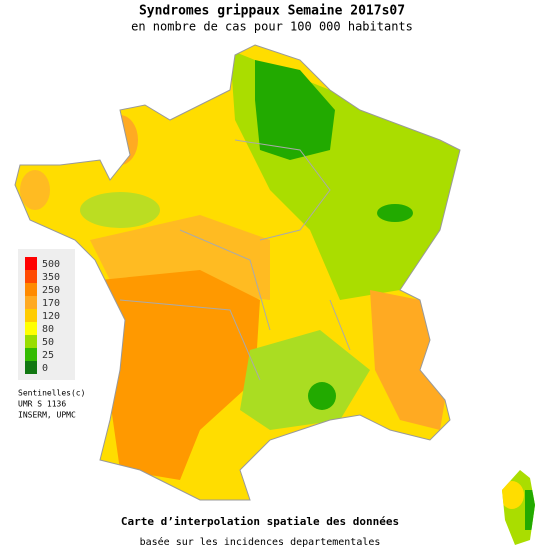  What do you see at coordinates (272, 11) in the screenshot?
I see `title: Syndromes grippaux Semaine 2017s07` at bounding box center [272, 11].